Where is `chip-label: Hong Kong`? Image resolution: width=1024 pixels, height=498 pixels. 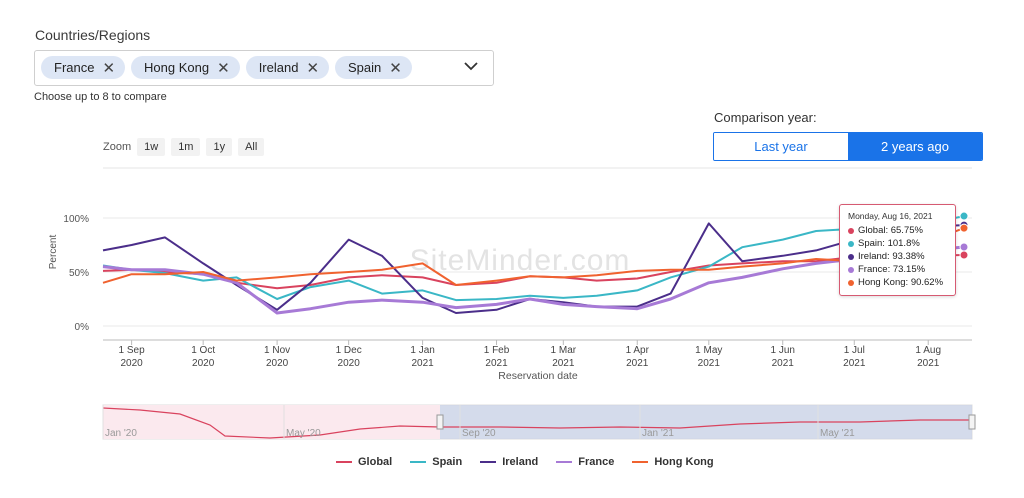
chip-label: Hong Kong is located at coordinates (177, 67).